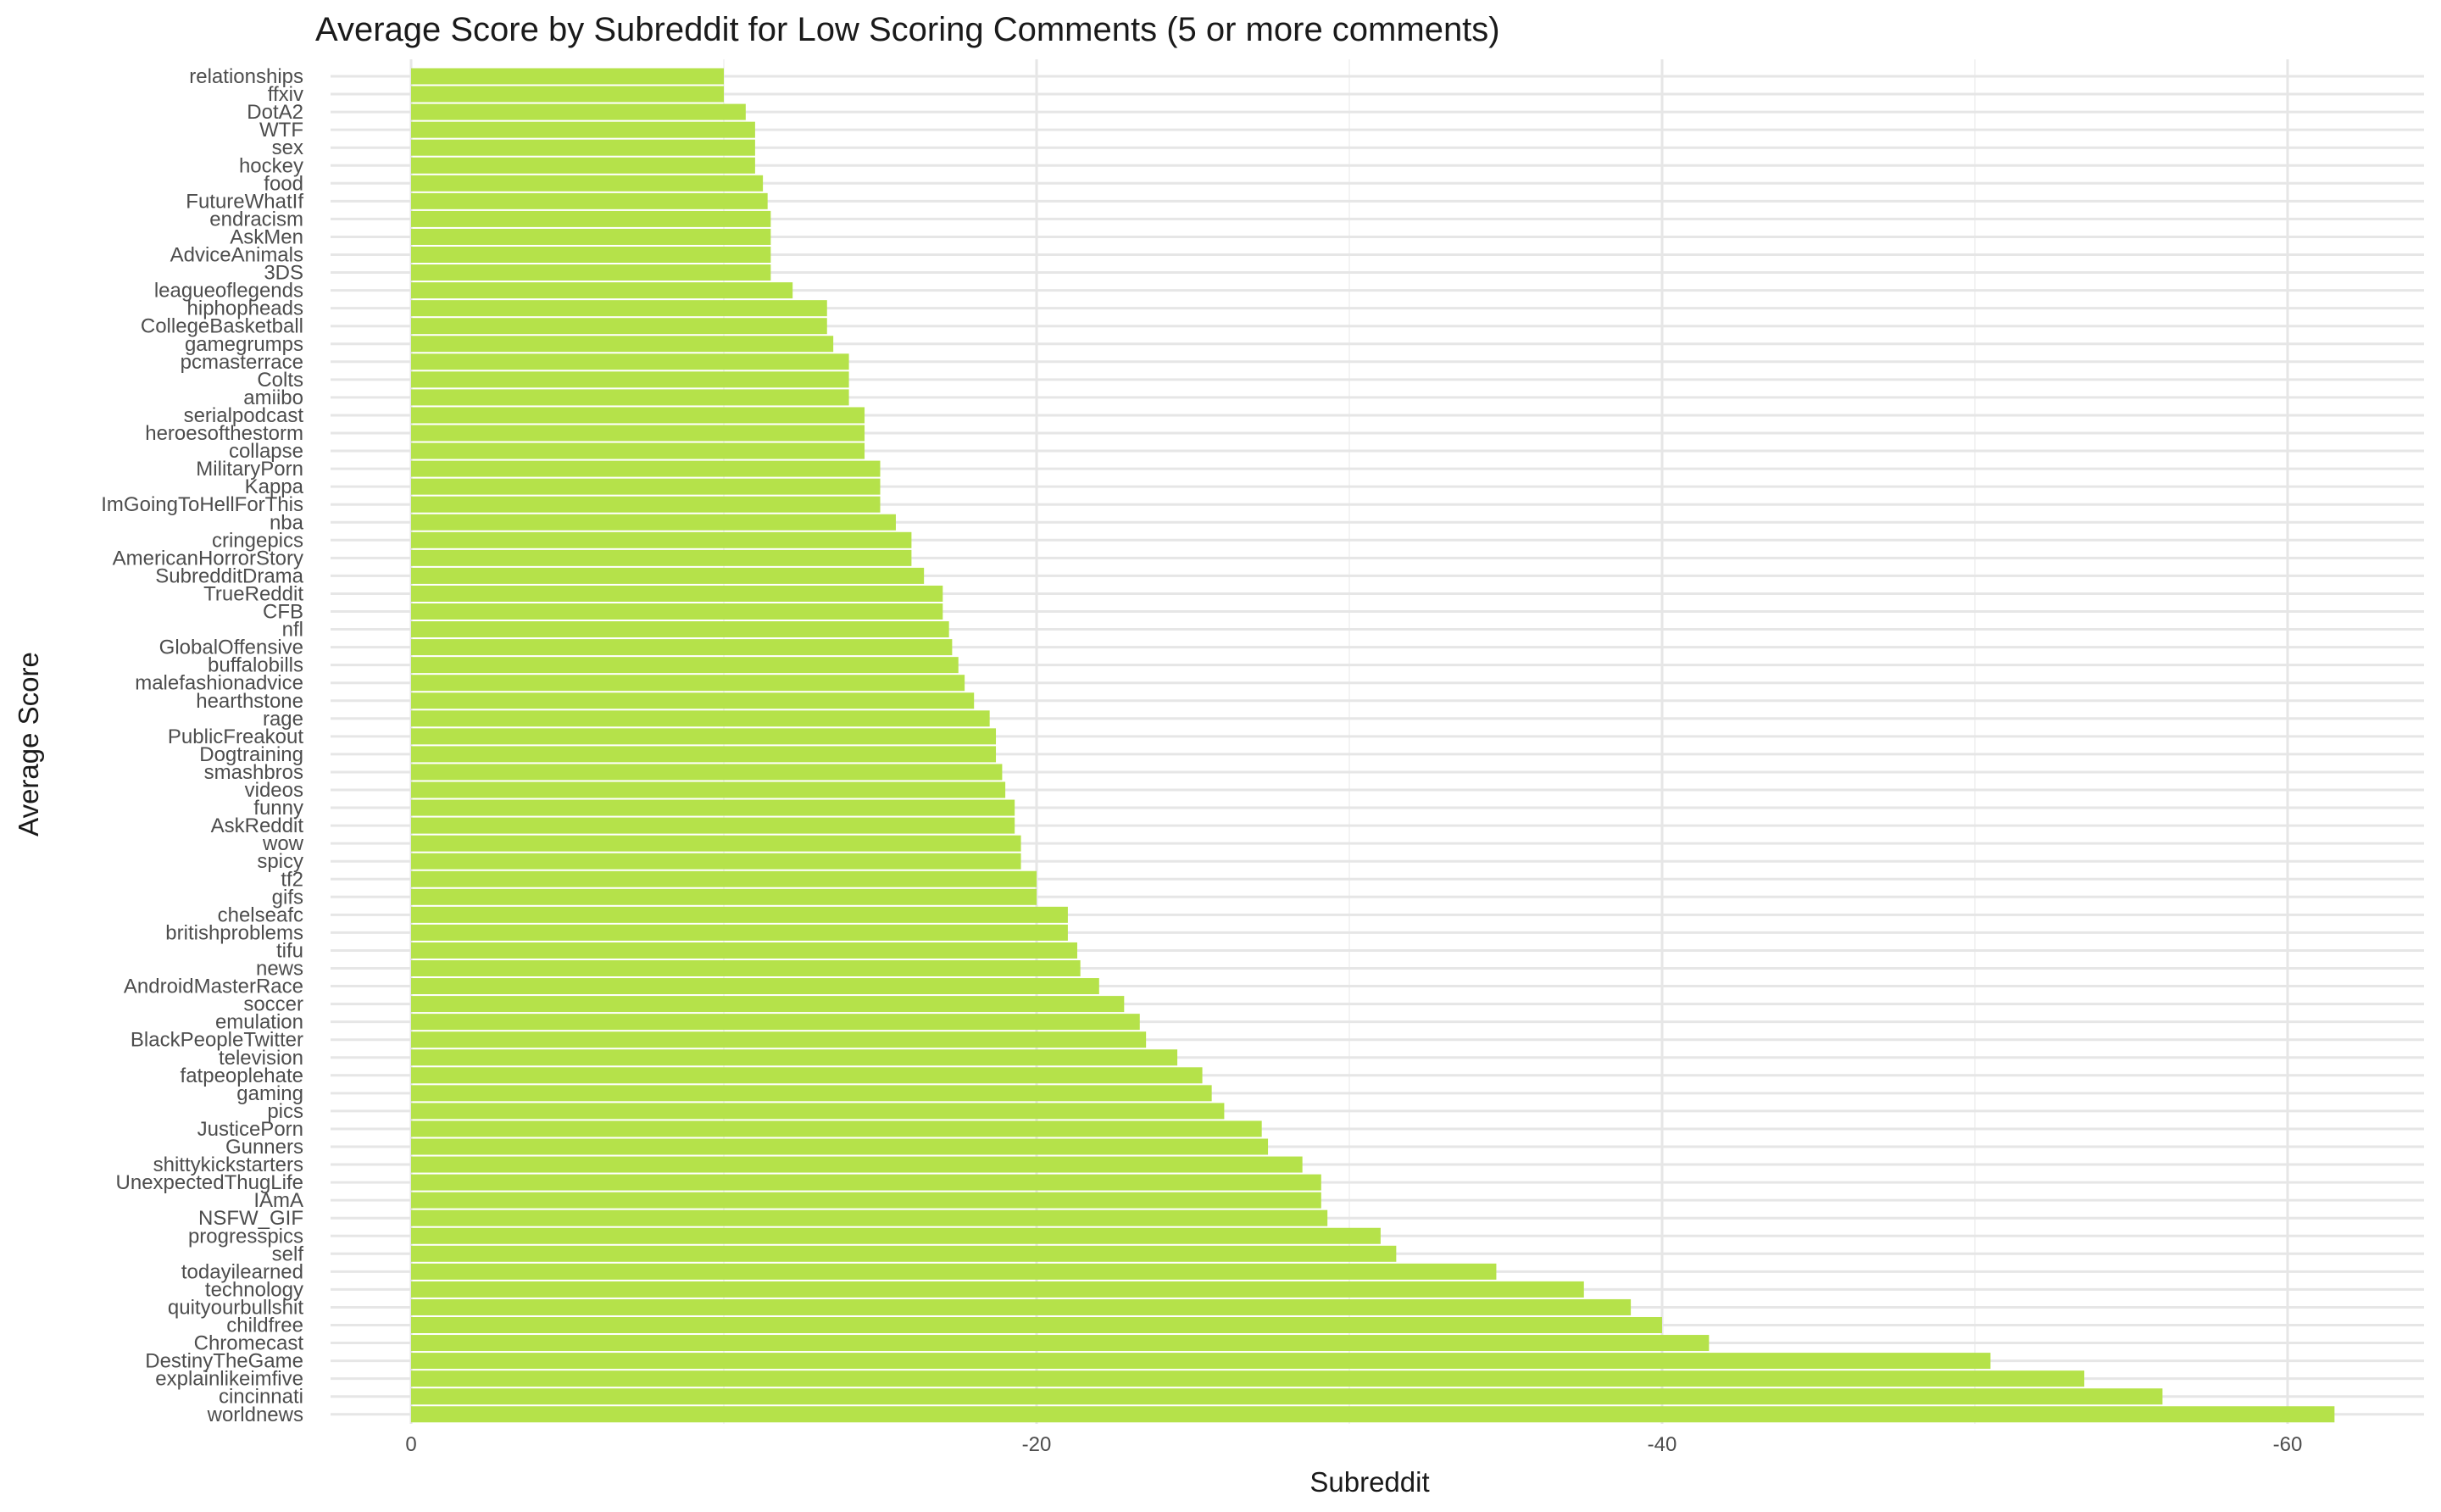  I want to click on y-tick-label: explainlikeimfive, so click(229, 1379).